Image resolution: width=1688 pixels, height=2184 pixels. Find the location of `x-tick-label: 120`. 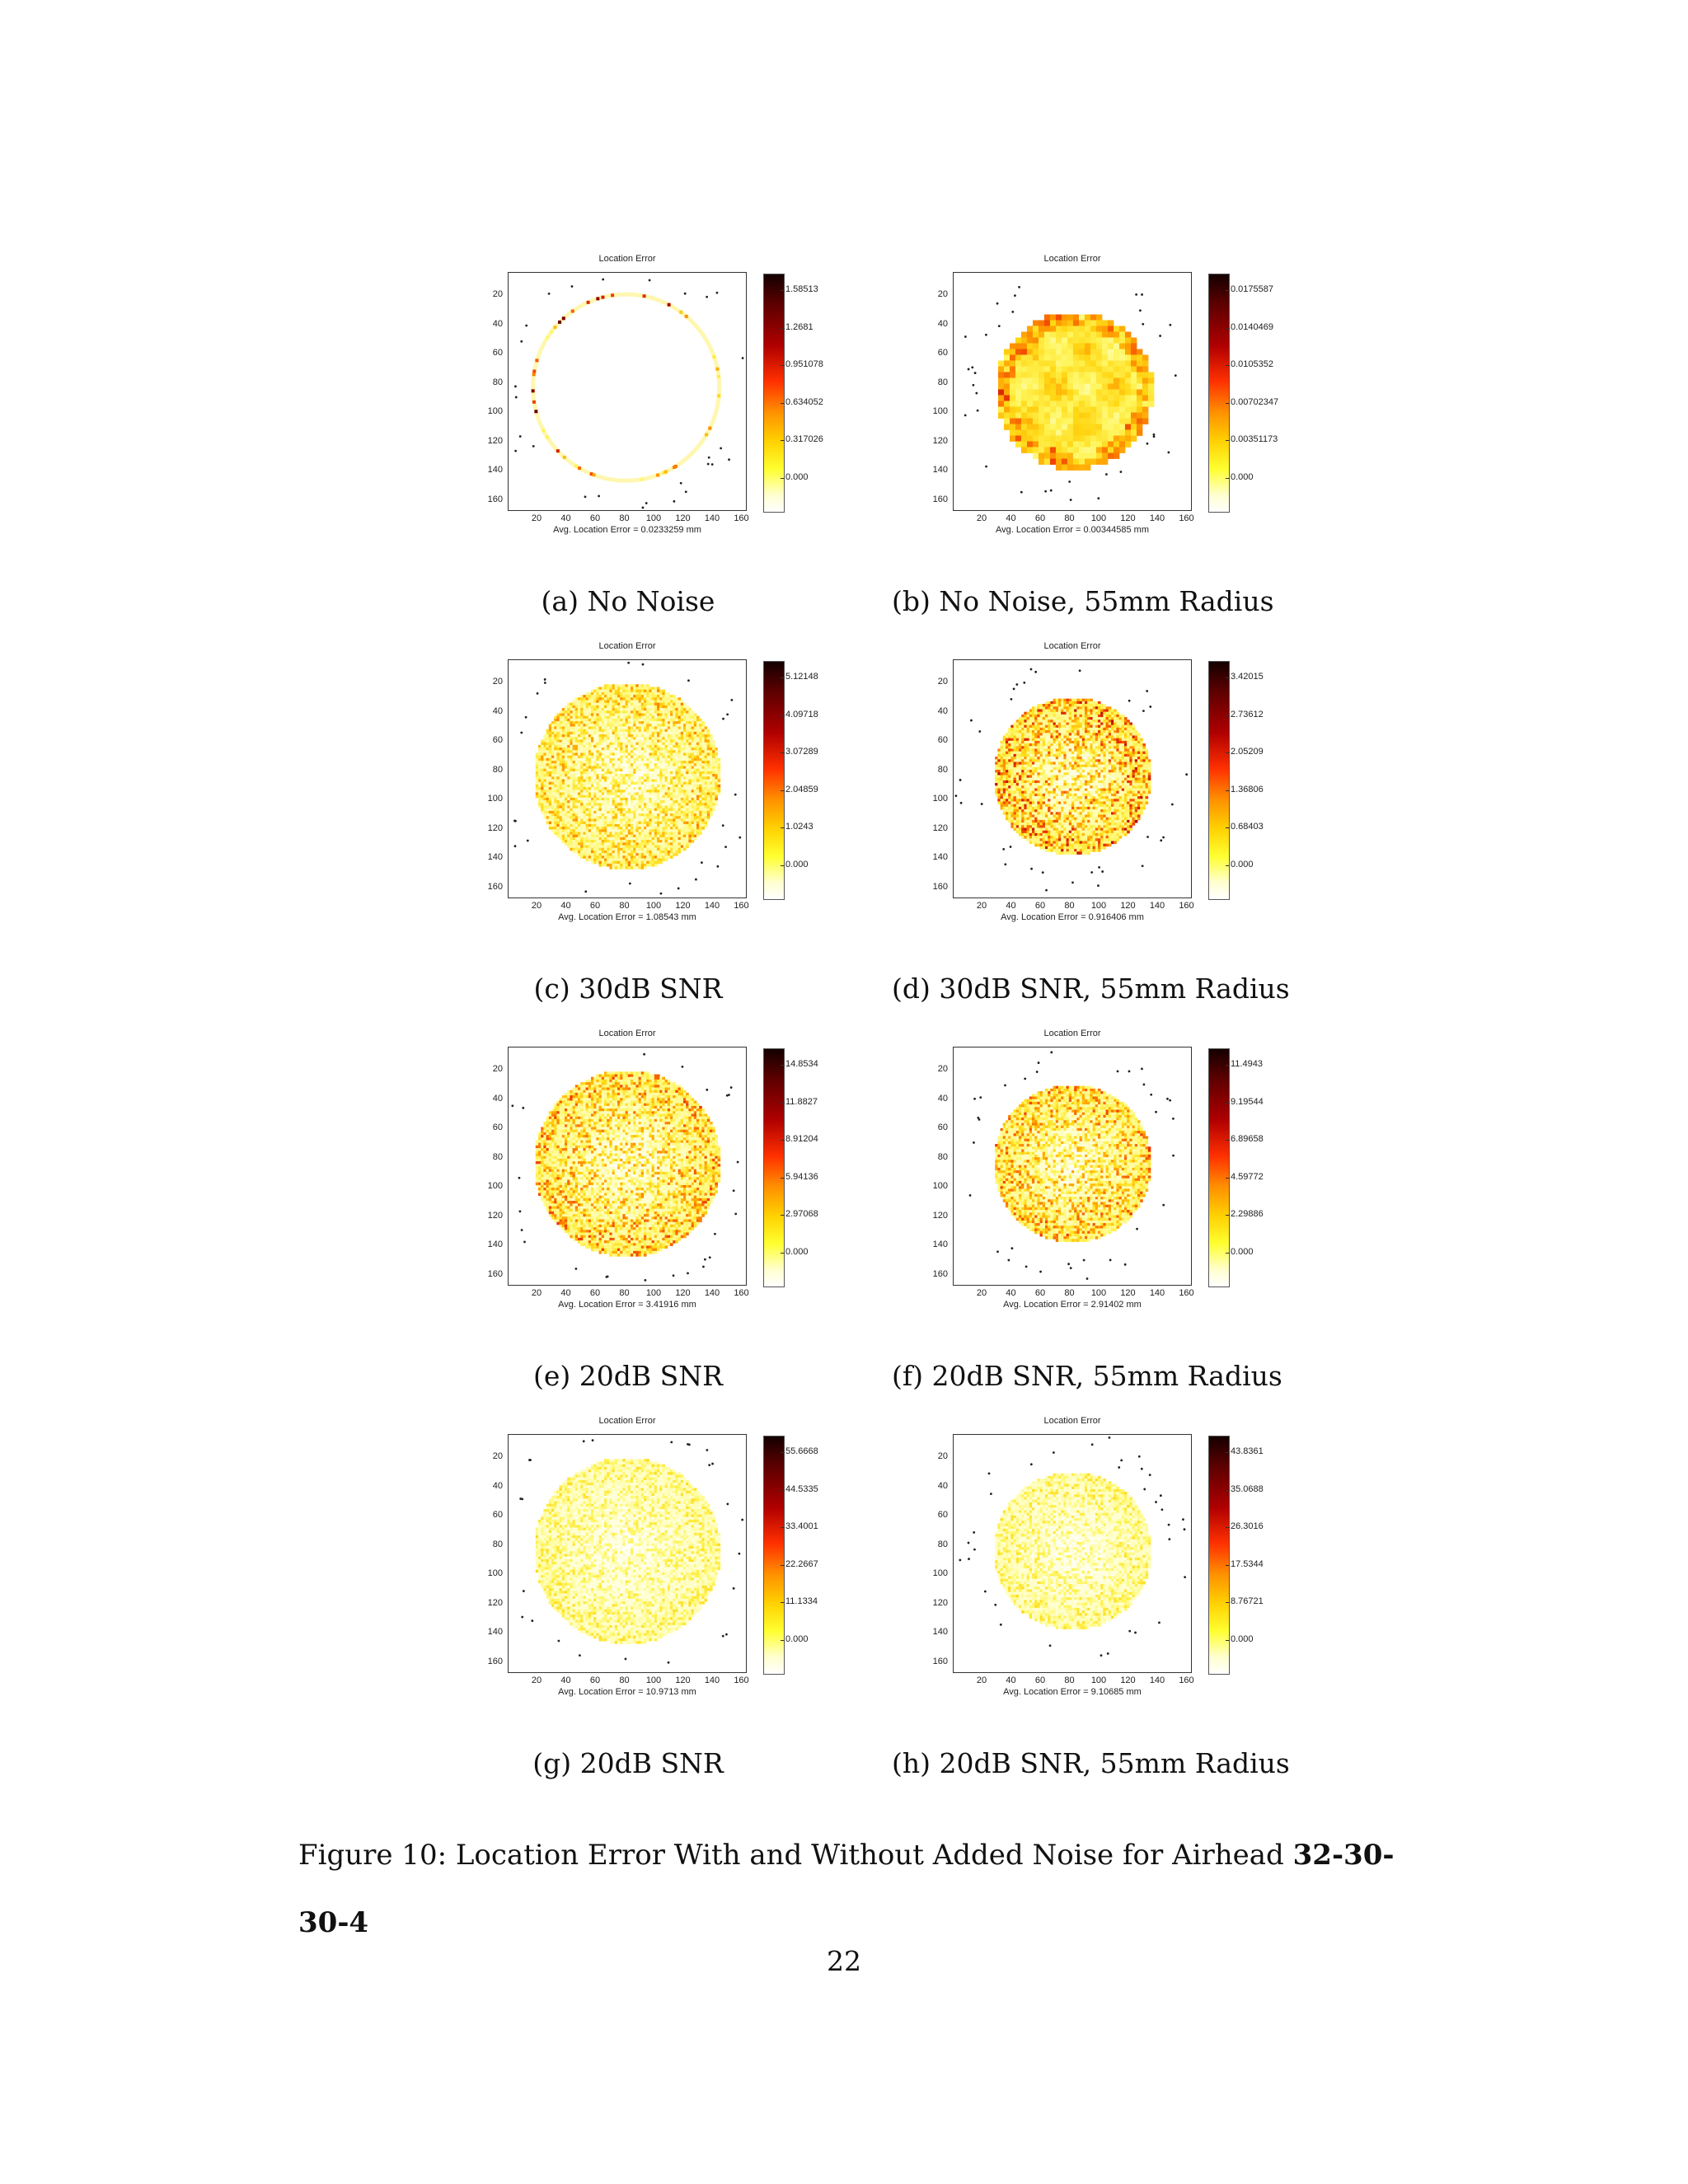

x-tick-label: 120 is located at coordinates (683, 906).